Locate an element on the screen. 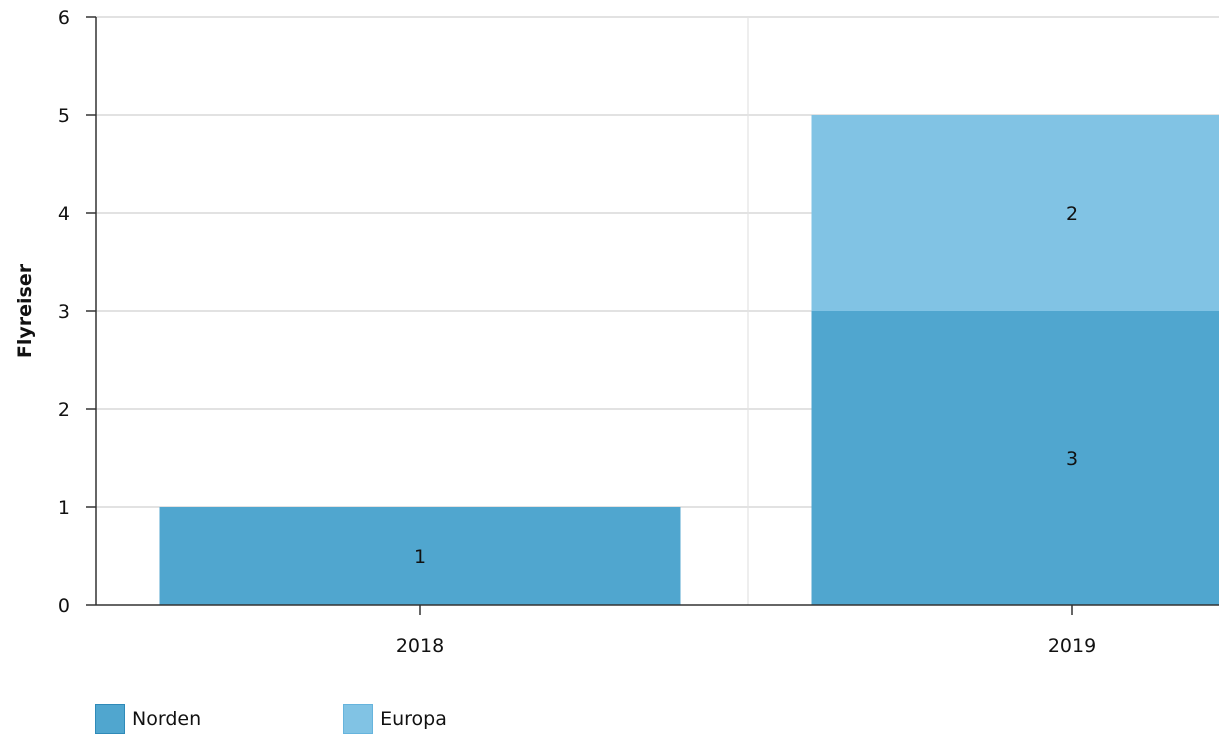 The width and height of the screenshot is (1219, 738). data-label: 1 is located at coordinates (420, 557).